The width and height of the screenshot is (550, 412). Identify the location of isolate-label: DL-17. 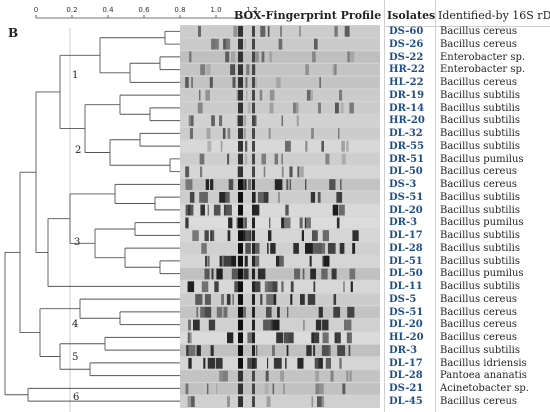
(406, 235).